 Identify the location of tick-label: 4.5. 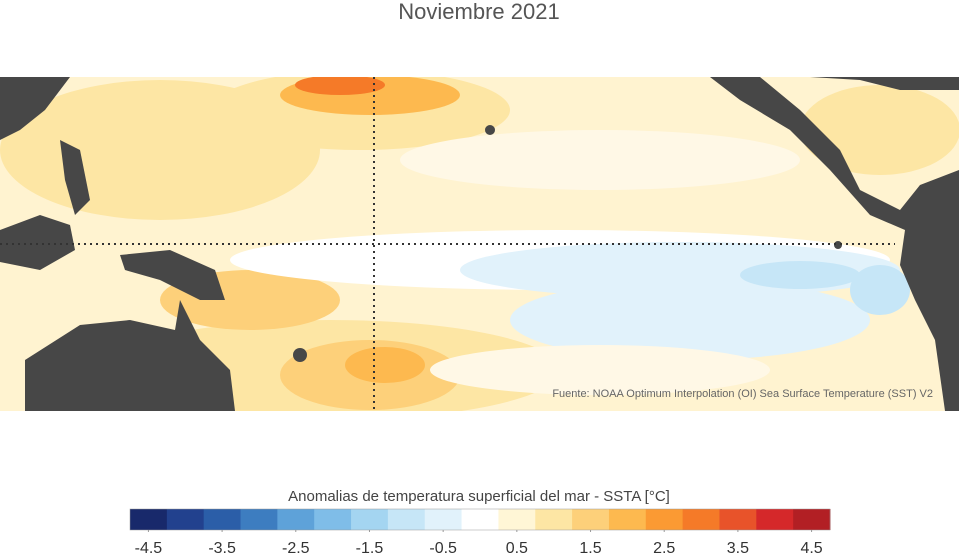
(811, 548).